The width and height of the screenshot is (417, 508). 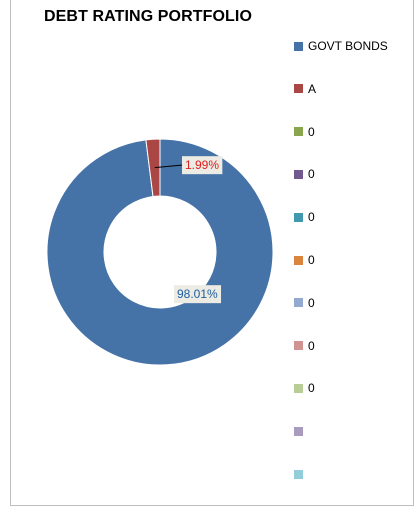 I want to click on svg-text: 1.99%, so click(x=202, y=165).